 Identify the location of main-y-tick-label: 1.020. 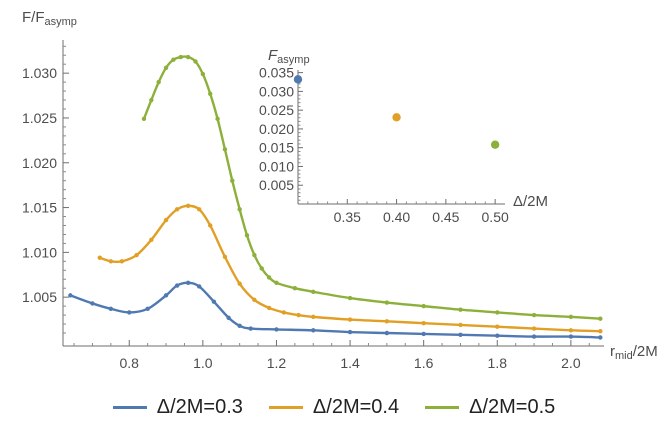
(39, 163).